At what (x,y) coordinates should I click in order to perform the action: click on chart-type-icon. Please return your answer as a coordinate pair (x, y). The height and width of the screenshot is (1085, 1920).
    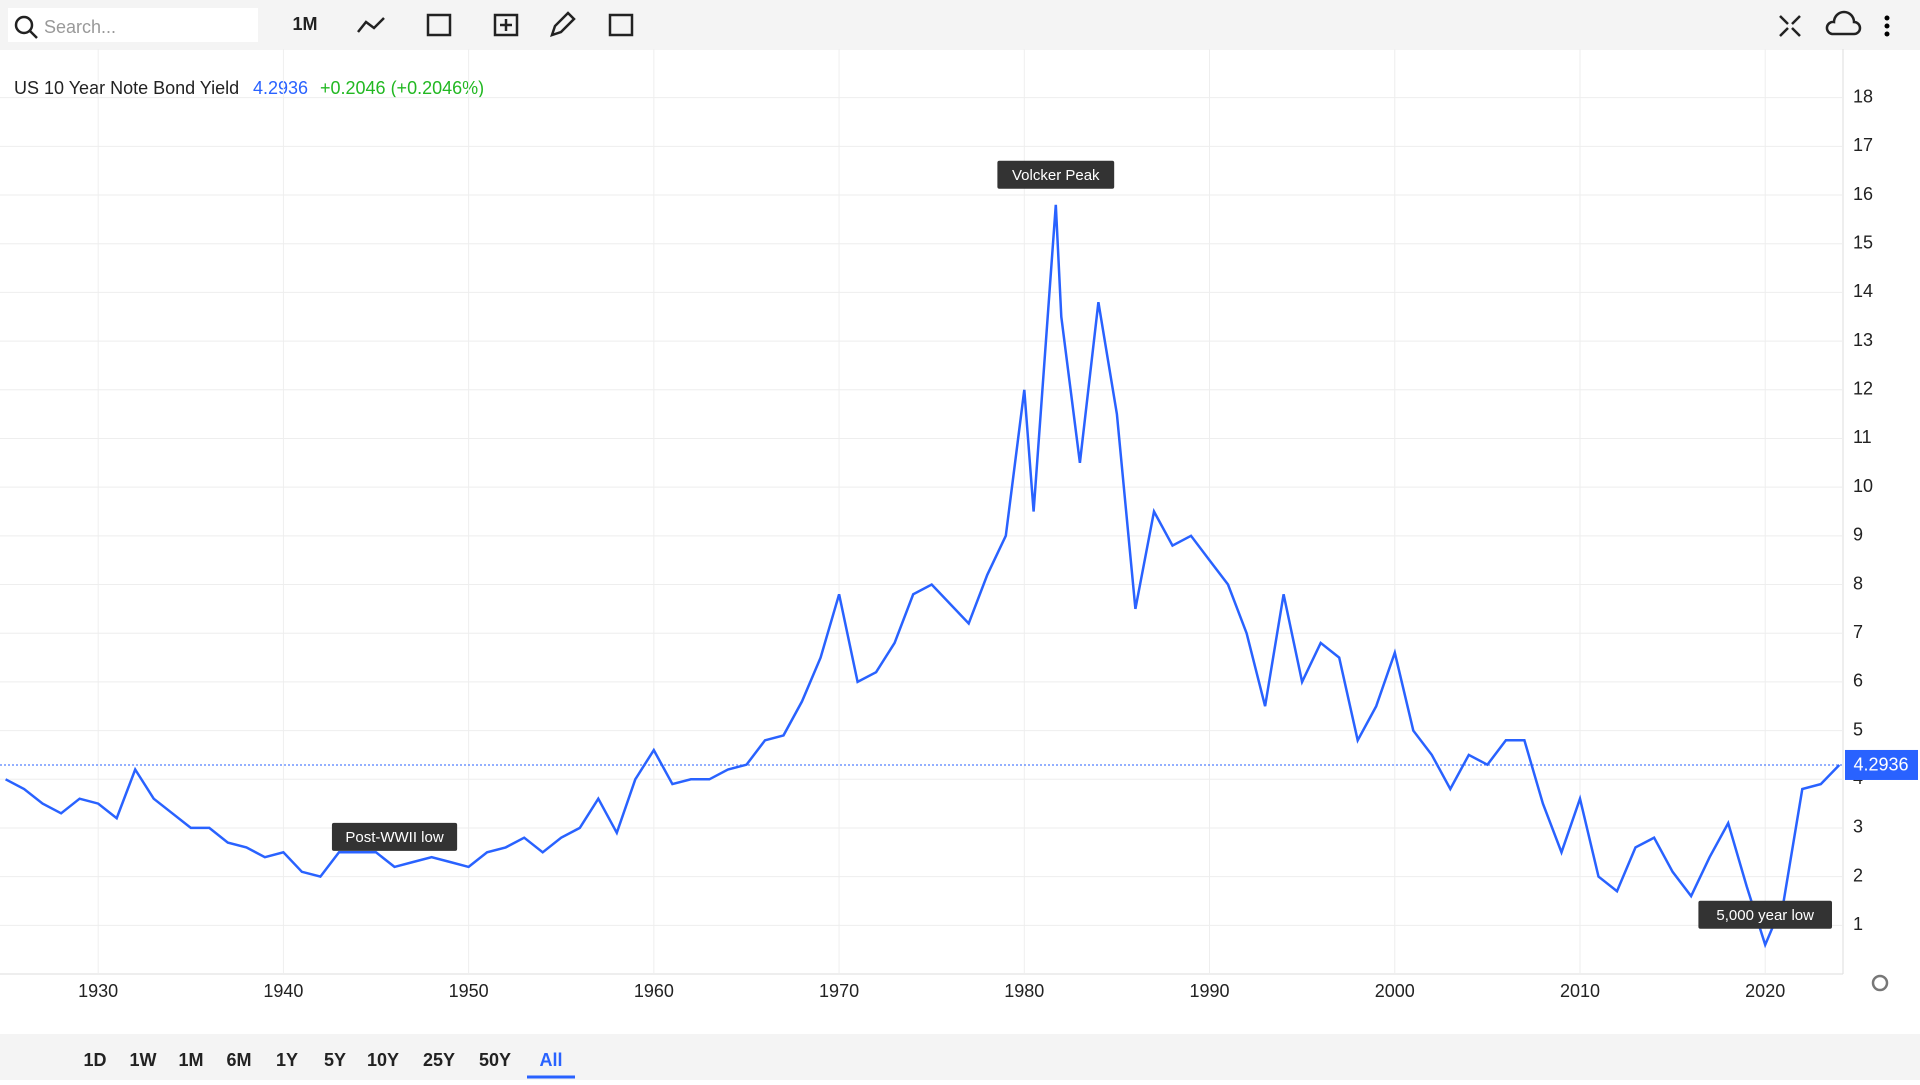
    Looking at the image, I should click on (371, 25).